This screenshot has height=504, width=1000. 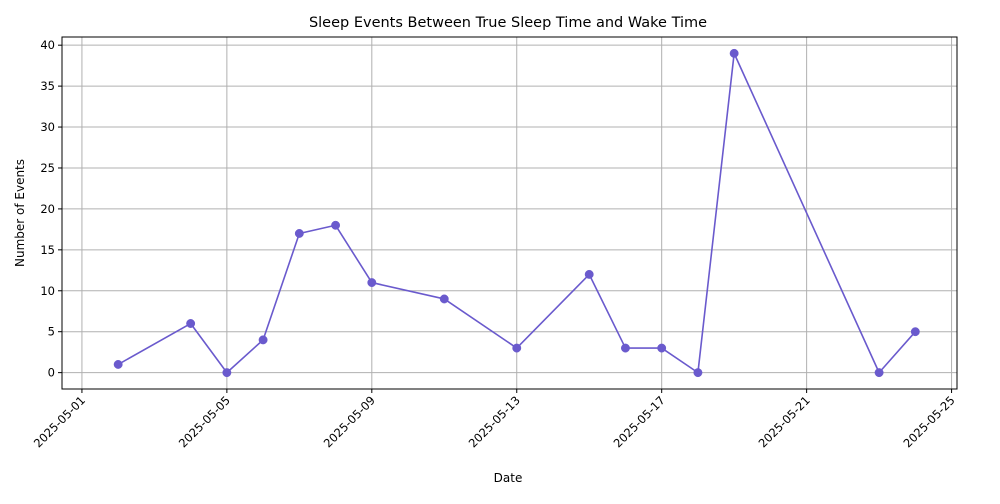 What do you see at coordinates (47, 45) in the screenshot?
I see `y-tick-label: 40` at bounding box center [47, 45].